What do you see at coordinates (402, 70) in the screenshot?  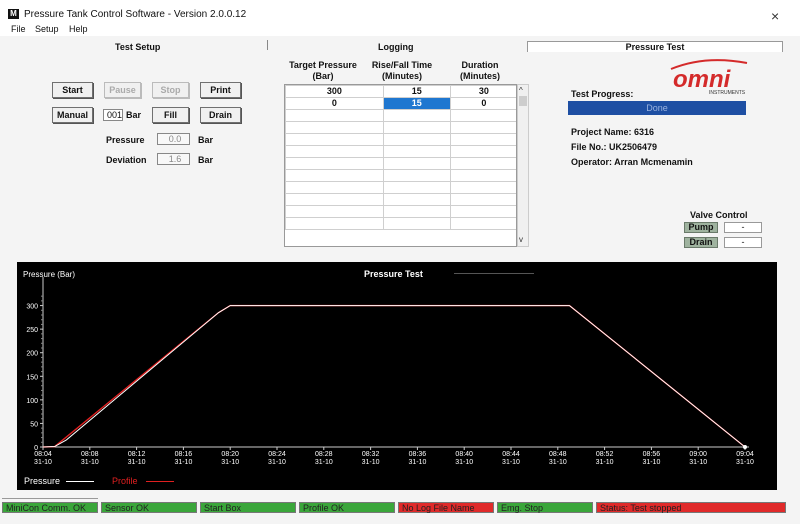 I see `grid-header-rise: Rise/Fall Time (Minutes)` at bounding box center [402, 70].